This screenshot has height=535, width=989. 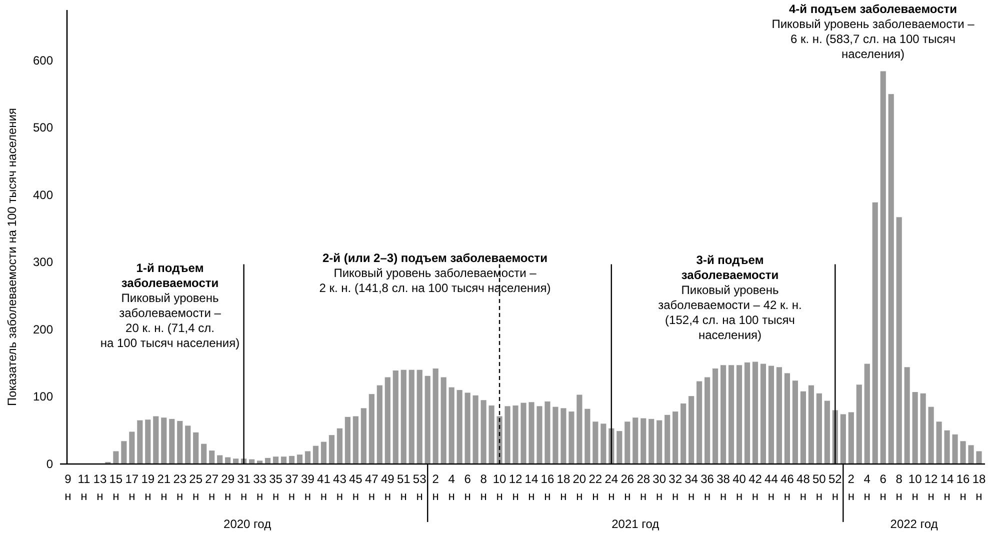 What do you see at coordinates (324, 487) in the screenshot?
I see `x-tick-label: 41 н` at bounding box center [324, 487].